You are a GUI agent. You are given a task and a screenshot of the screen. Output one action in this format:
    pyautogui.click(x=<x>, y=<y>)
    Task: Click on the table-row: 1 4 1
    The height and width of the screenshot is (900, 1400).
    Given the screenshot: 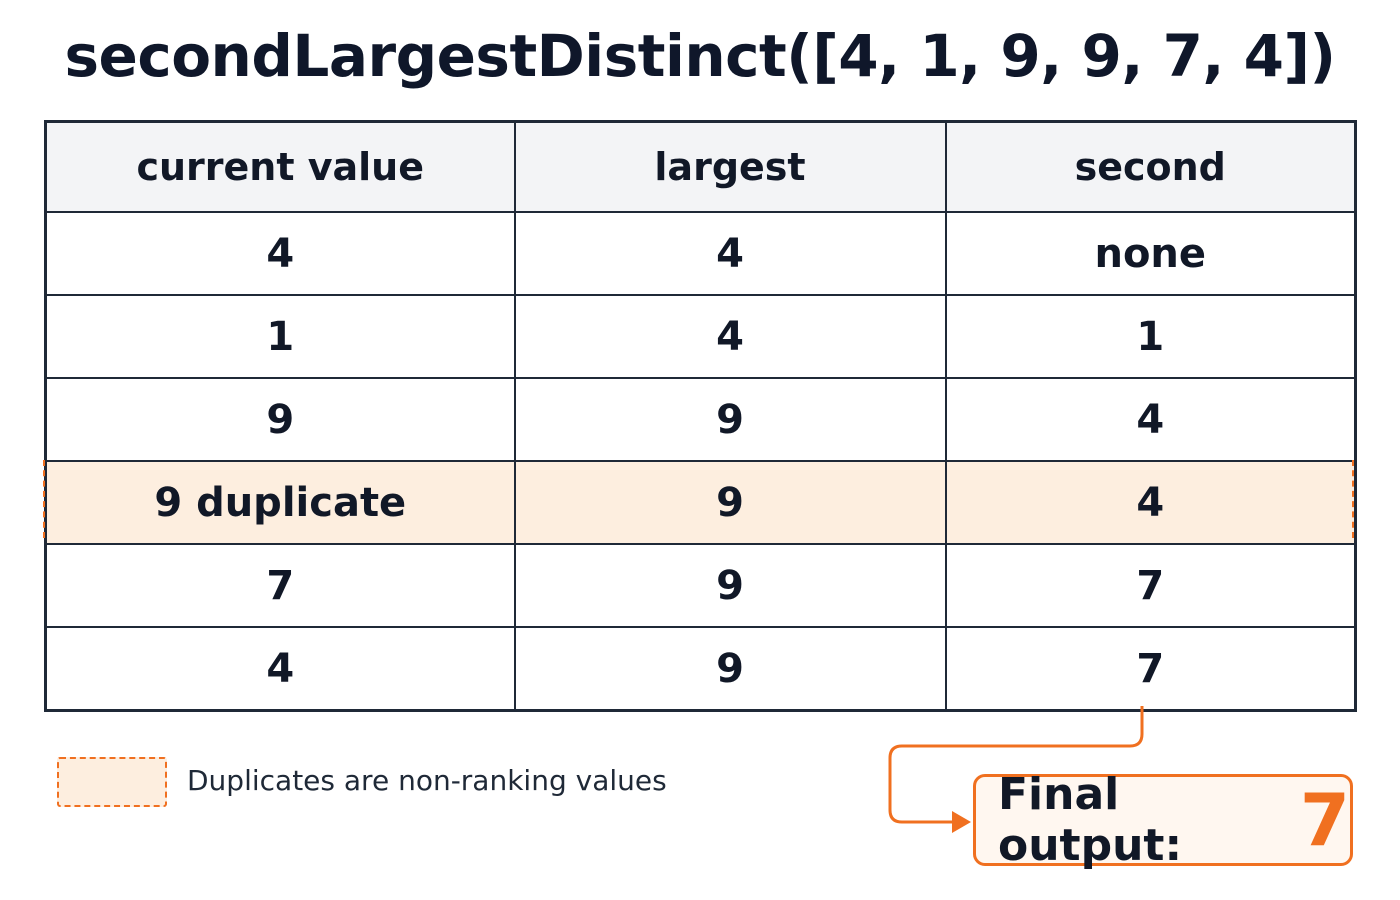 What is the action you would take?
    pyautogui.click(x=700, y=336)
    